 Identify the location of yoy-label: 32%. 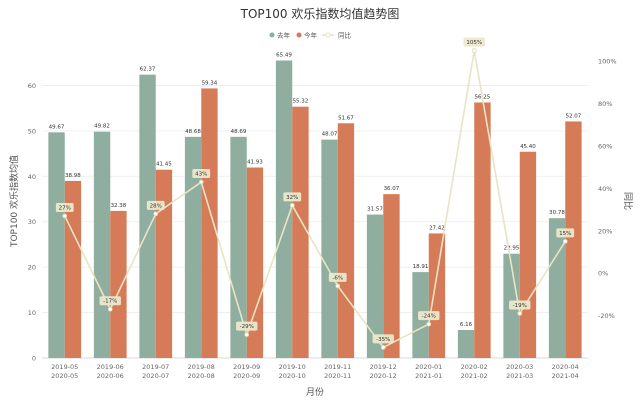
(292, 198).